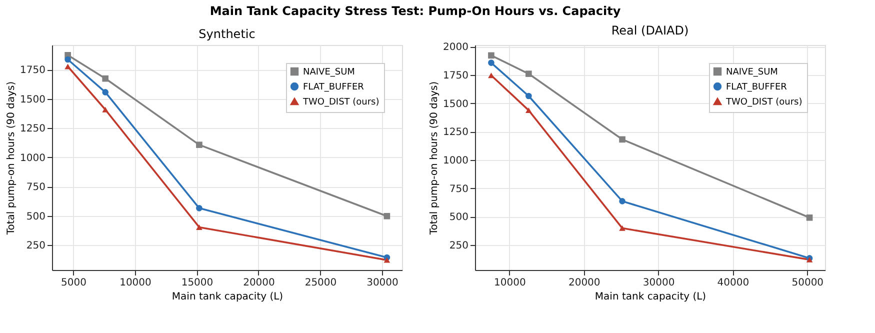 This screenshot has height=333, width=875. I want to click on x-tick-label: 40000, so click(733, 283).